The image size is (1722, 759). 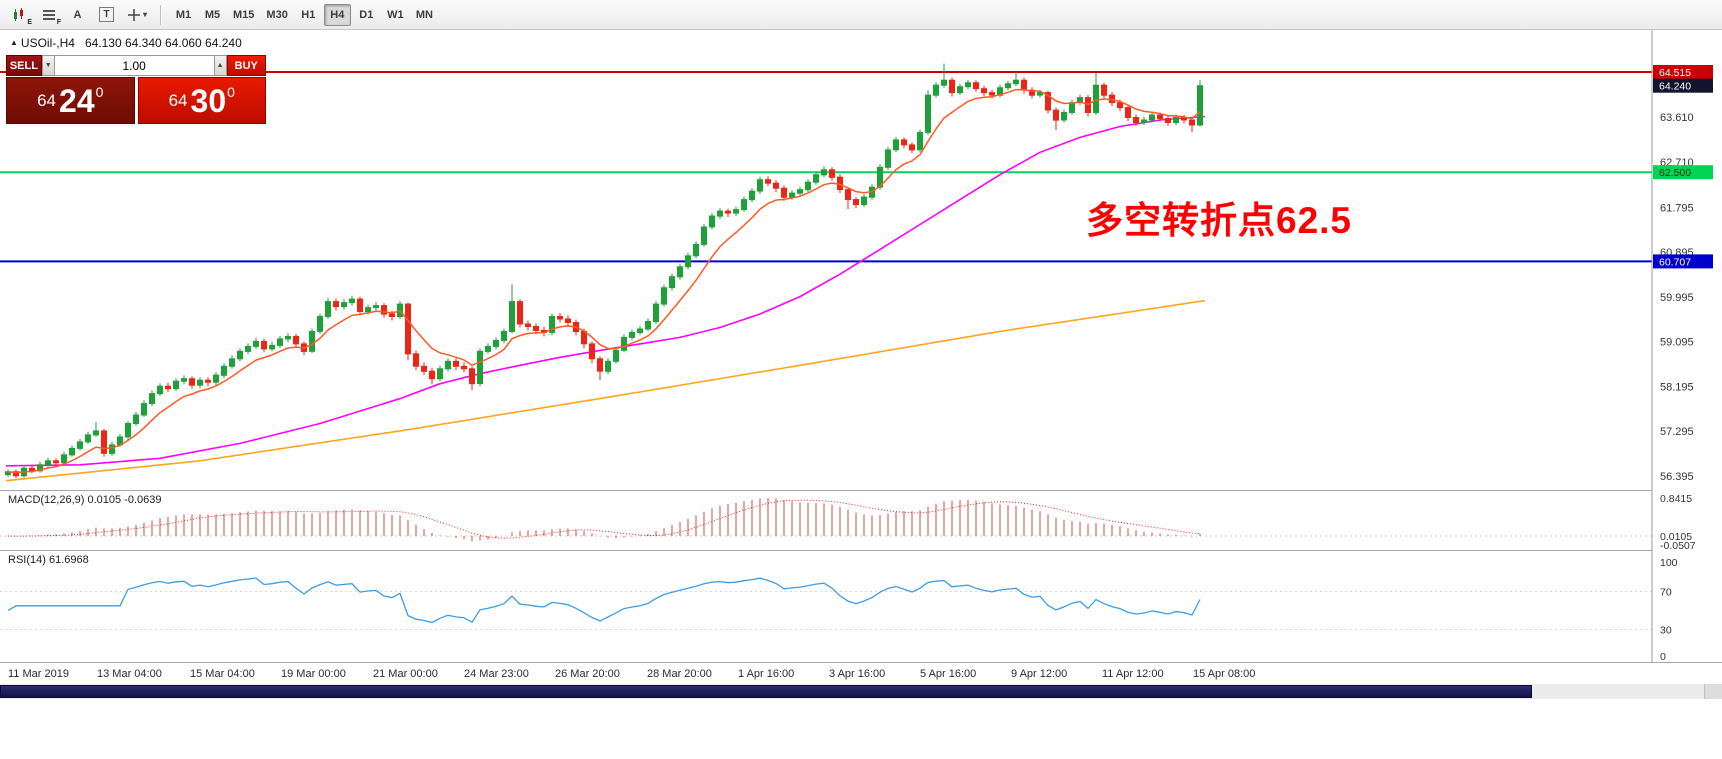 I want to click on time-axis-label: 21 Mar 00:00, so click(x=405, y=674).